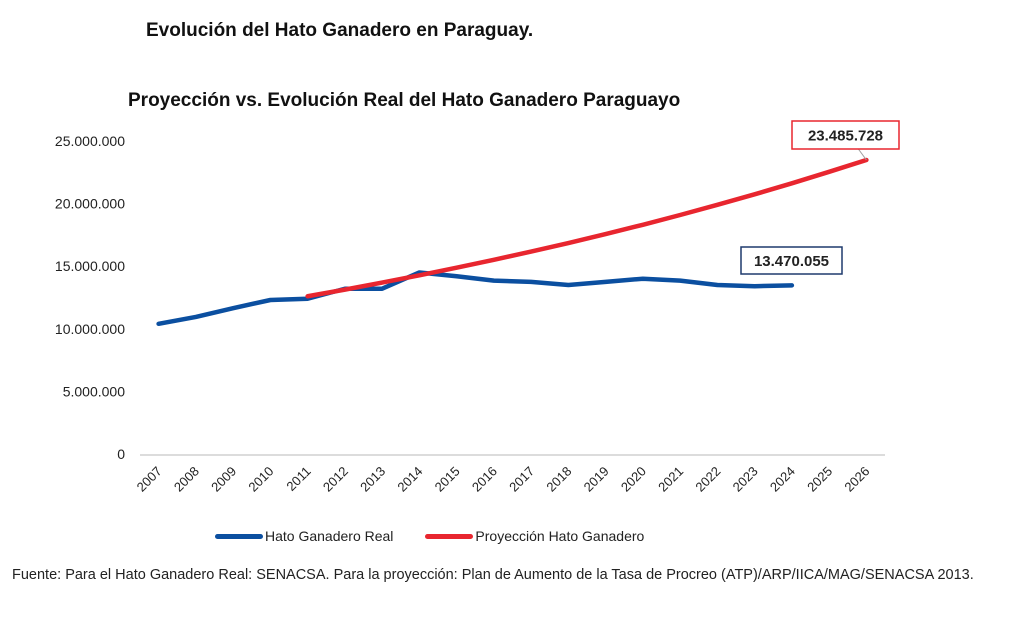 The height and width of the screenshot is (639, 1024). I want to click on legend-swatch-real, so click(239, 536).